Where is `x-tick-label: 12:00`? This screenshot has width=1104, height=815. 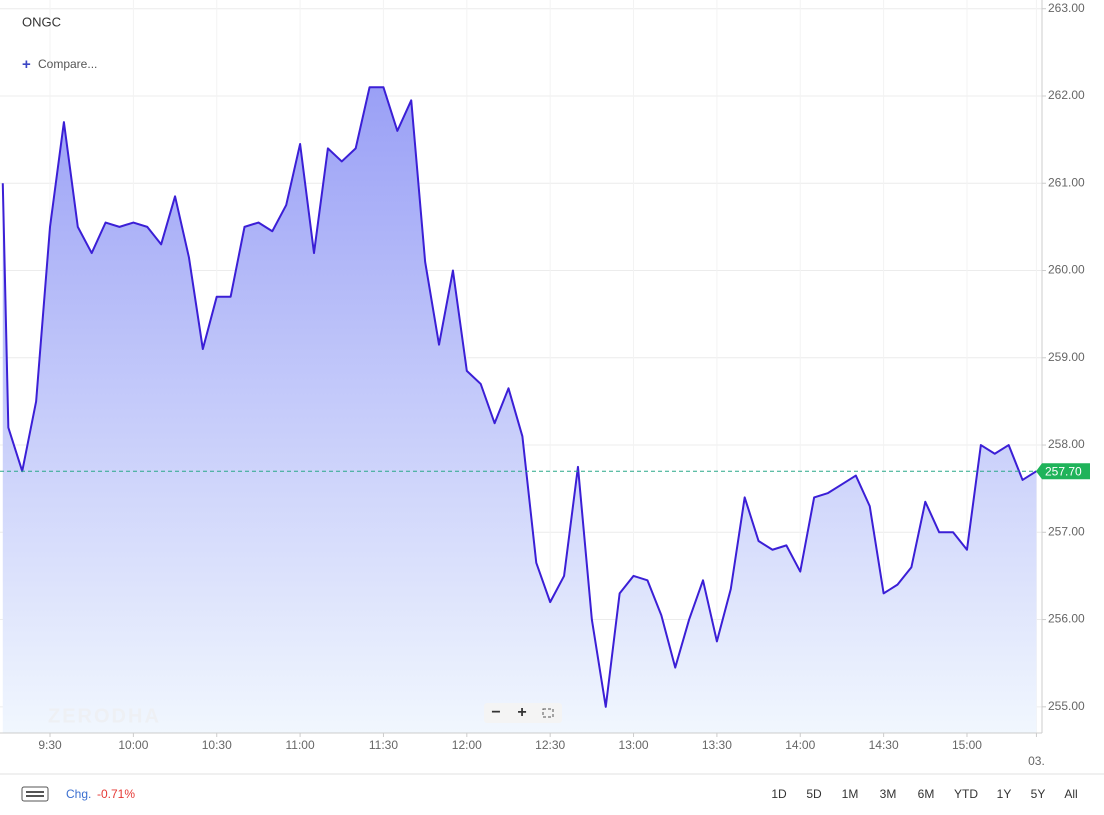 x-tick-label: 12:00 is located at coordinates (467, 745).